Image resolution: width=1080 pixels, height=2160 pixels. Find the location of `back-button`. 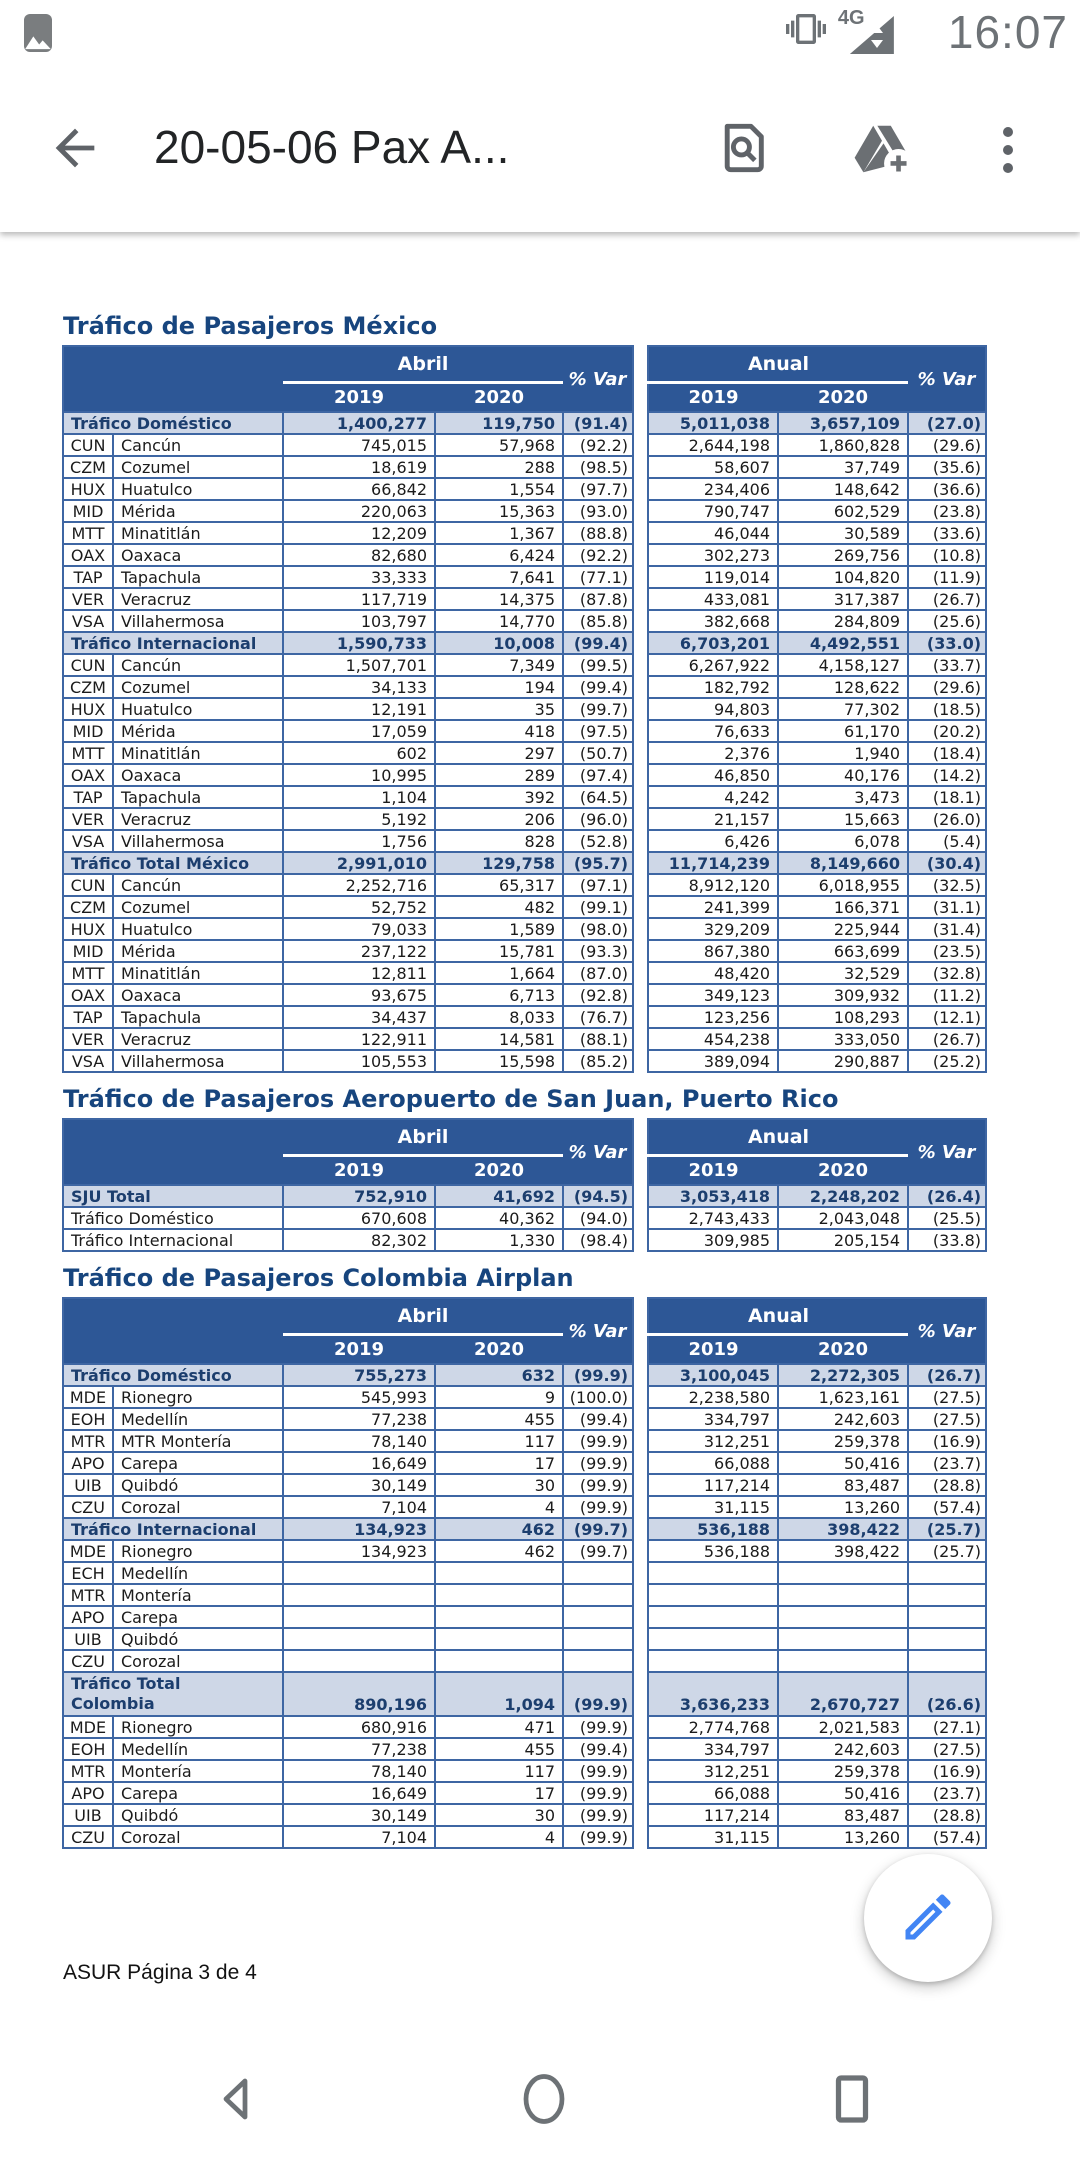

back-button is located at coordinates (75, 149).